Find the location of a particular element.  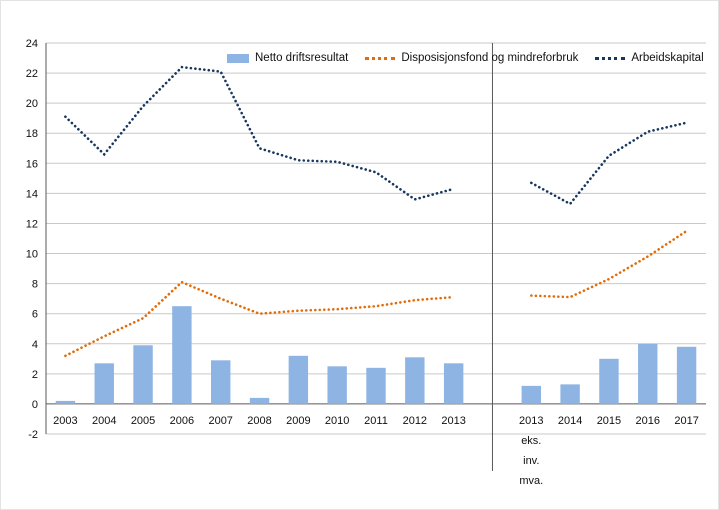

legend-item: Arbeidskapital is located at coordinates (649, 58).